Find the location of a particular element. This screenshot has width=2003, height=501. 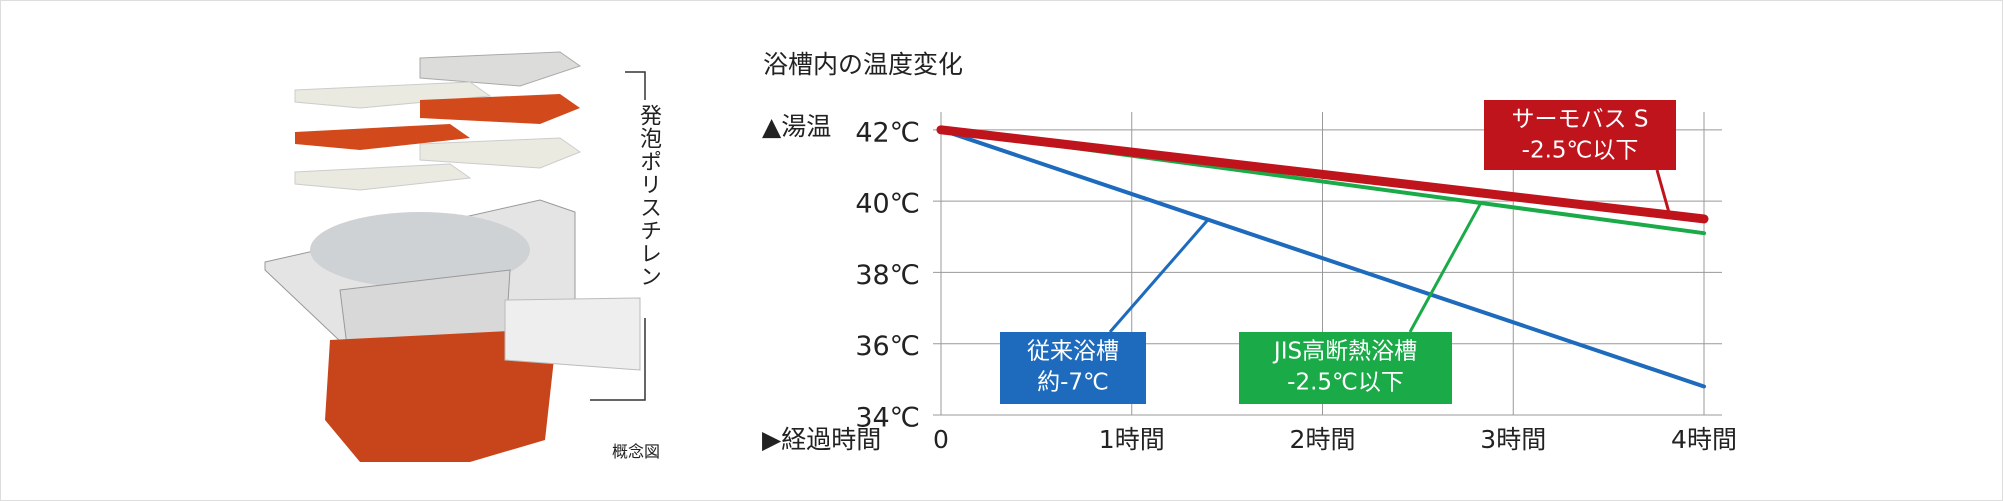

x-tick-label: 0 is located at coordinates (941, 439).